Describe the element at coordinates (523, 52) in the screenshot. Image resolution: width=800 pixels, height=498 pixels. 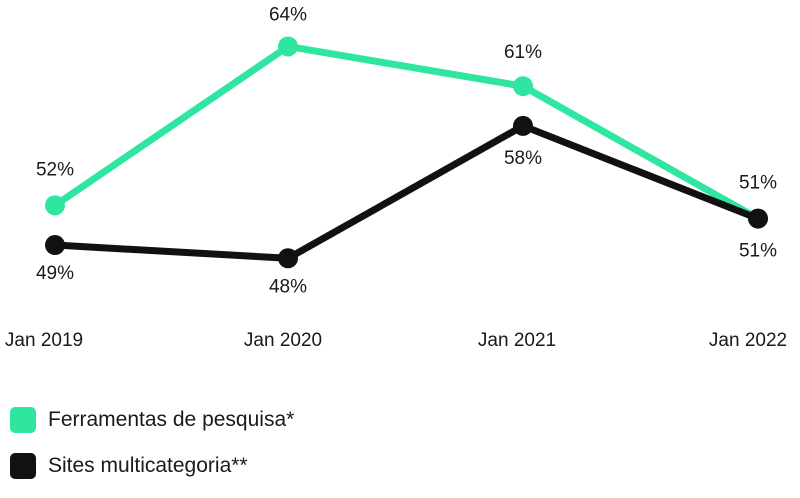
I see `data-label-ferramentas-2: 61%` at that location.